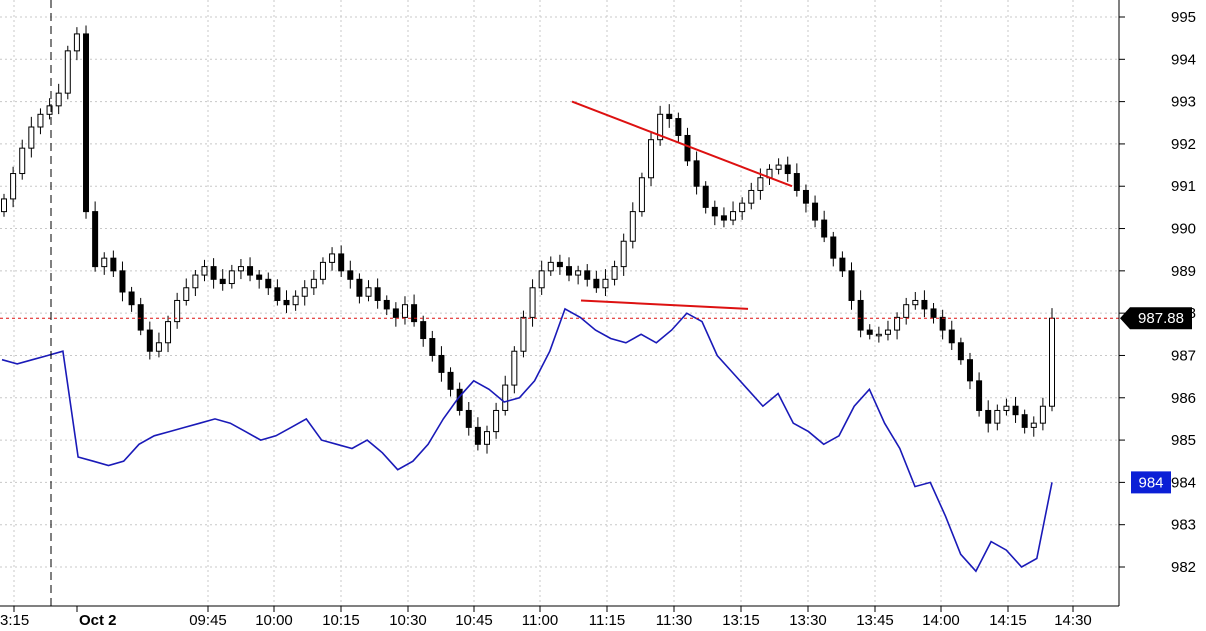 The height and width of the screenshot is (631, 1206). I want to click on y-tick-label: 994, so click(1183, 59).